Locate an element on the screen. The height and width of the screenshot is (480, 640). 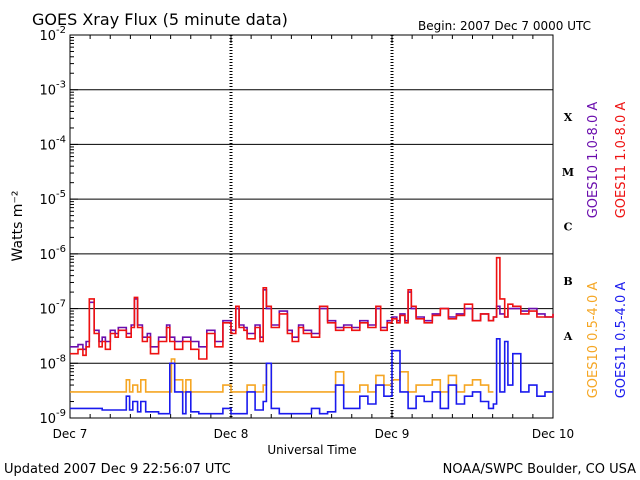
flare-class-label: C is located at coordinates (568, 227).